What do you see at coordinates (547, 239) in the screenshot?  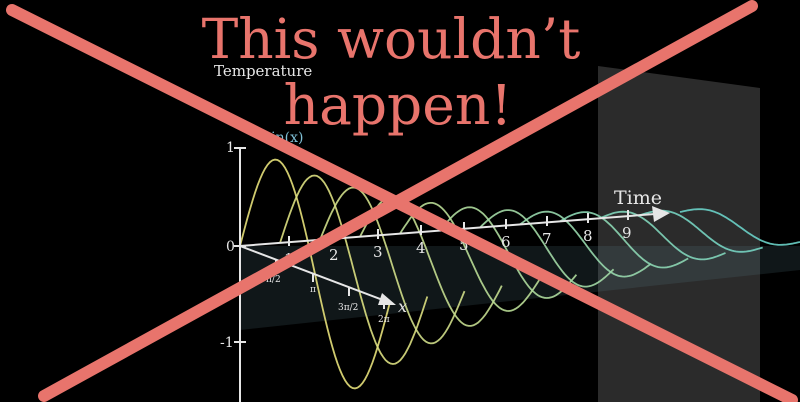 I see `time-tick-label: 7` at bounding box center [547, 239].